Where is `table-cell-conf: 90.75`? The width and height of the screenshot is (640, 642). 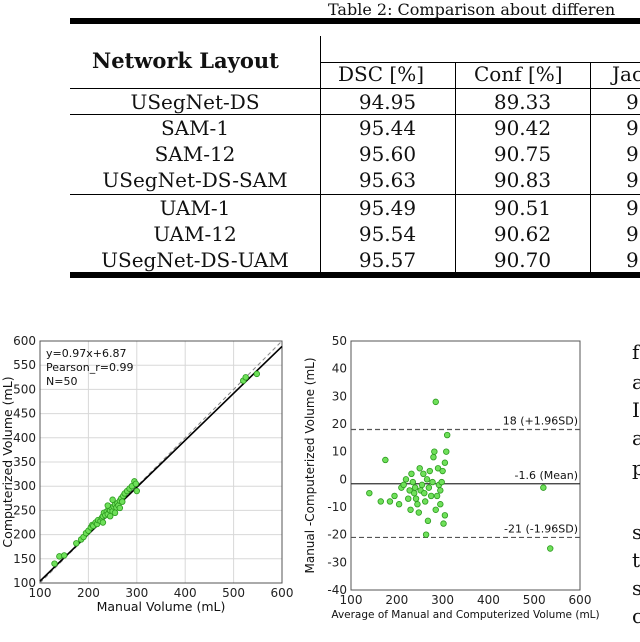 table-cell-conf: 90.75 is located at coordinates (522, 154).